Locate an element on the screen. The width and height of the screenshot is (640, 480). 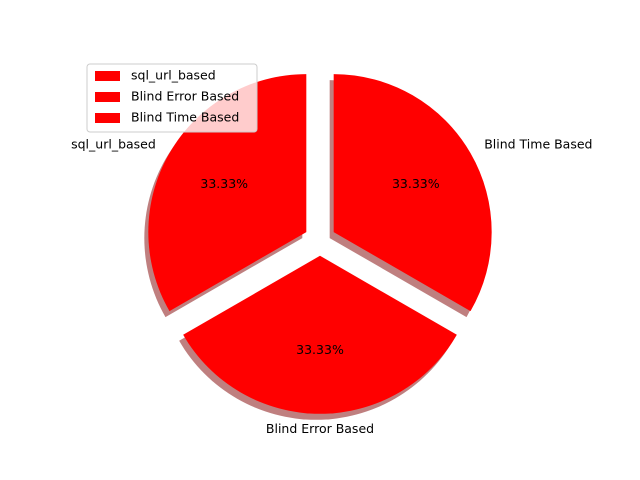
slice-category-label: sql_url_based is located at coordinates (113, 144).